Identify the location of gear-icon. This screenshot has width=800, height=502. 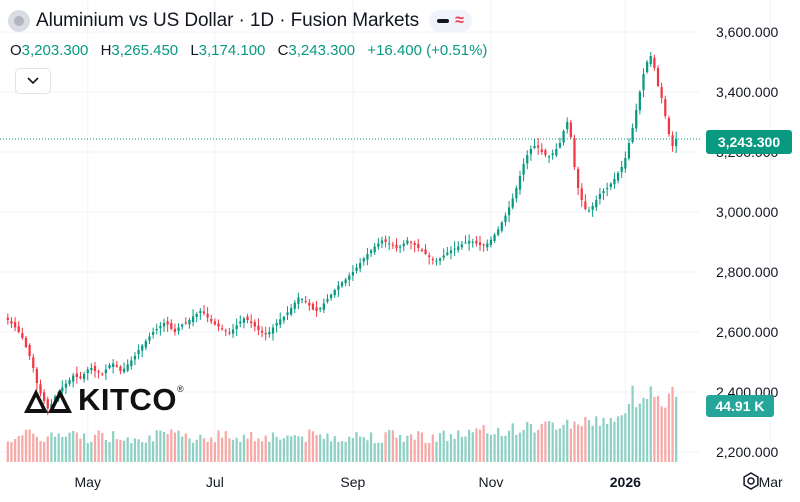
(751, 481).